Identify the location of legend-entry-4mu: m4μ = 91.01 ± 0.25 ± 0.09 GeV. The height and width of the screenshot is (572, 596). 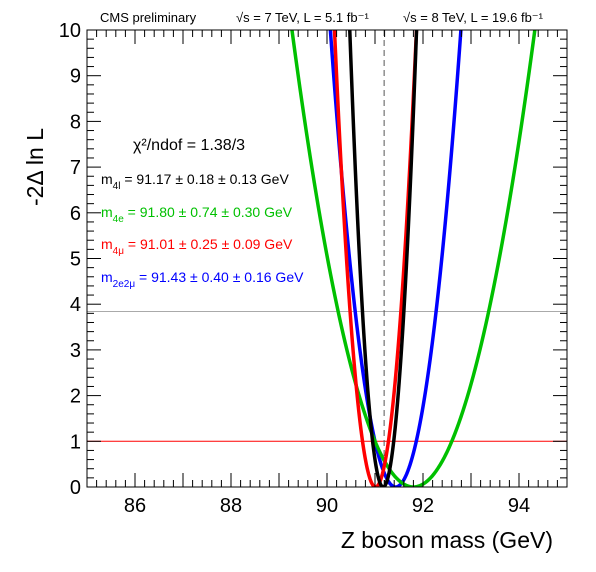
(197, 246).